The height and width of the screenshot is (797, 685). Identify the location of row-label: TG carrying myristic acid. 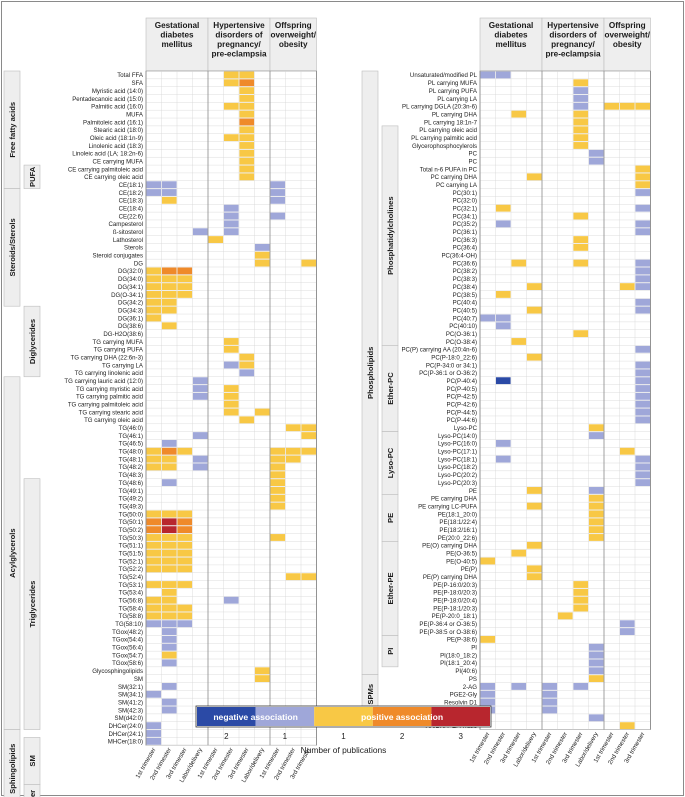
(109, 389).